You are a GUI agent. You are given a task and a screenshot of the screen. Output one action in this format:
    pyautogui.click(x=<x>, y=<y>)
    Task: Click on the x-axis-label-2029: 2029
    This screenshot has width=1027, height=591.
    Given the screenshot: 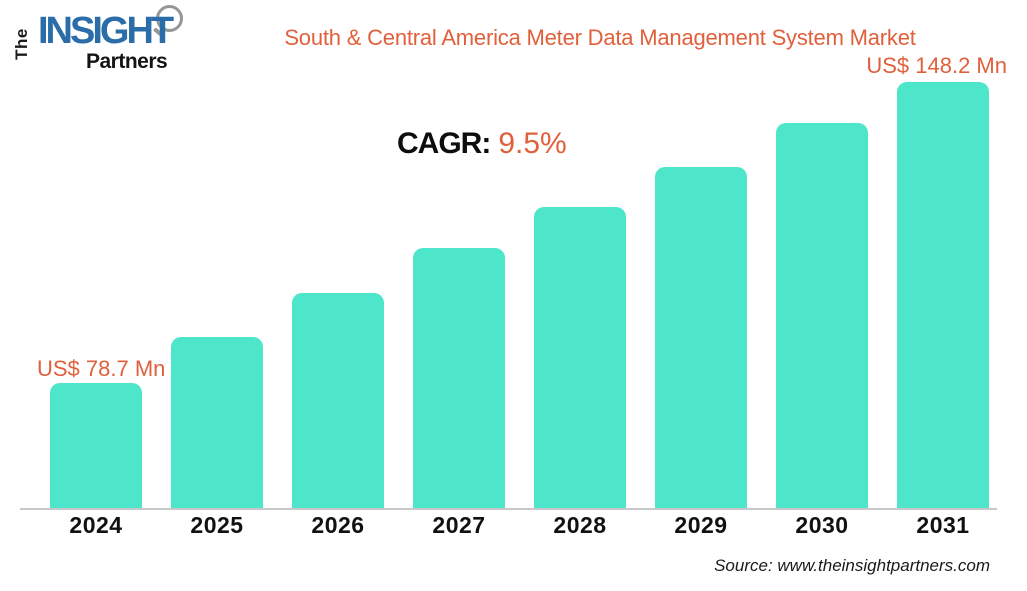 What is the action you would take?
    pyautogui.click(x=701, y=525)
    